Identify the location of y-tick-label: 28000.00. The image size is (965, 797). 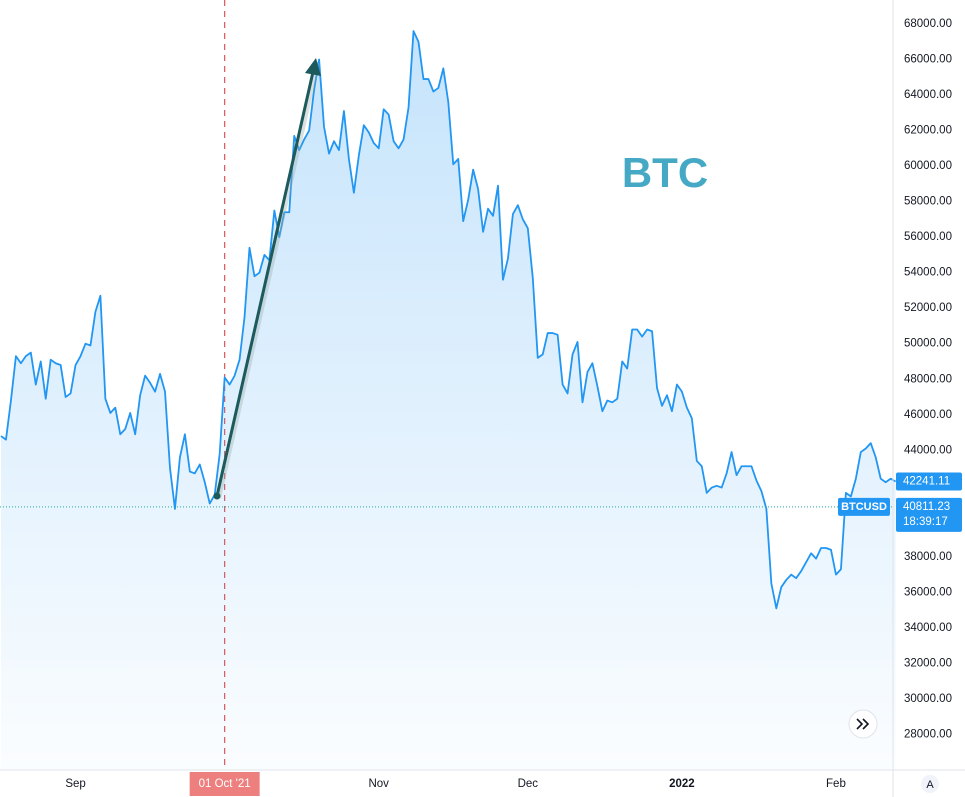
(928, 735).